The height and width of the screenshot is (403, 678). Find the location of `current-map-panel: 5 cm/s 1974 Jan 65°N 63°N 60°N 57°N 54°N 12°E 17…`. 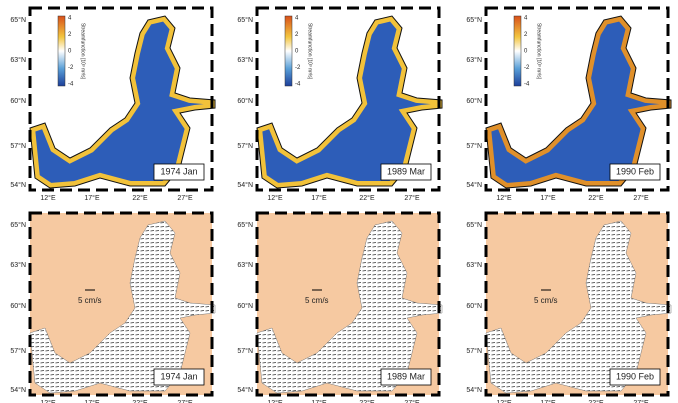

current-map-panel: 5 cm/s 1974 Jan 65°N 63°N 60°N 57°N 54°N 12°E 17… is located at coordinates (113, 307).